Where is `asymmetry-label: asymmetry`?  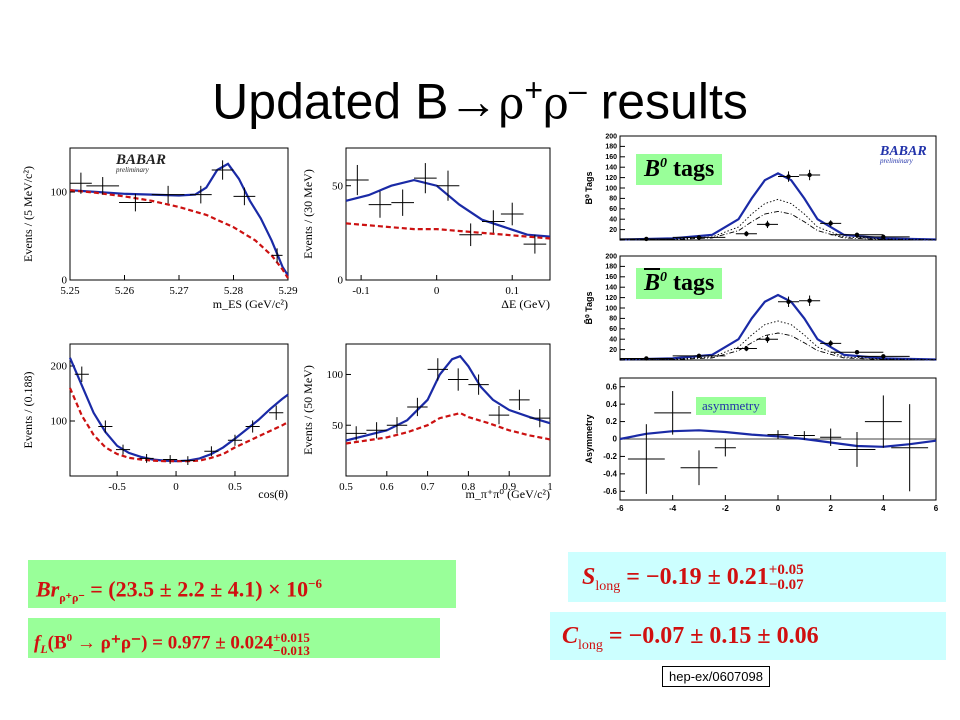 asymmetry-label: asymmetry is located at coordinates (731, 406).